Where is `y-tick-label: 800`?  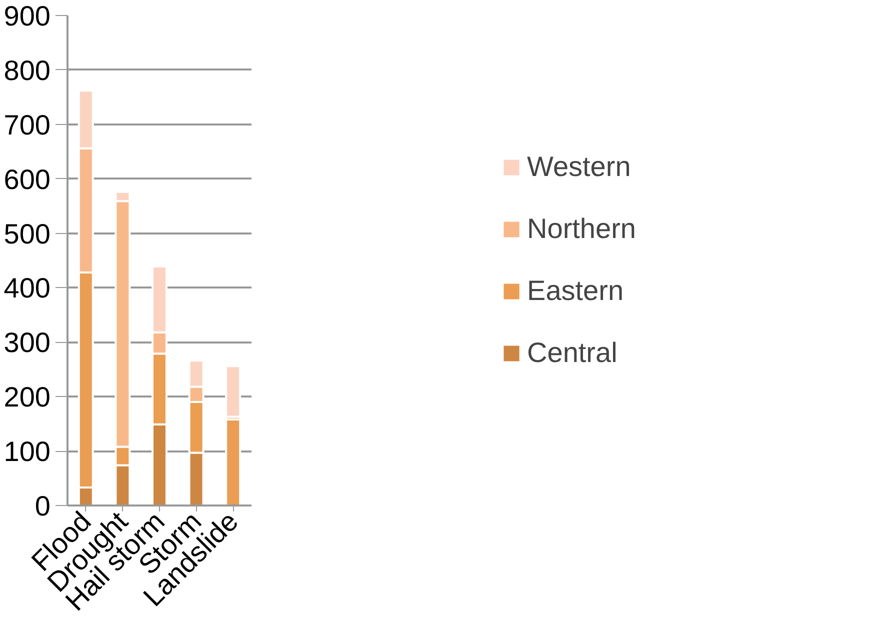 y-tick-label: 800 is located at coordinates (27, 70).